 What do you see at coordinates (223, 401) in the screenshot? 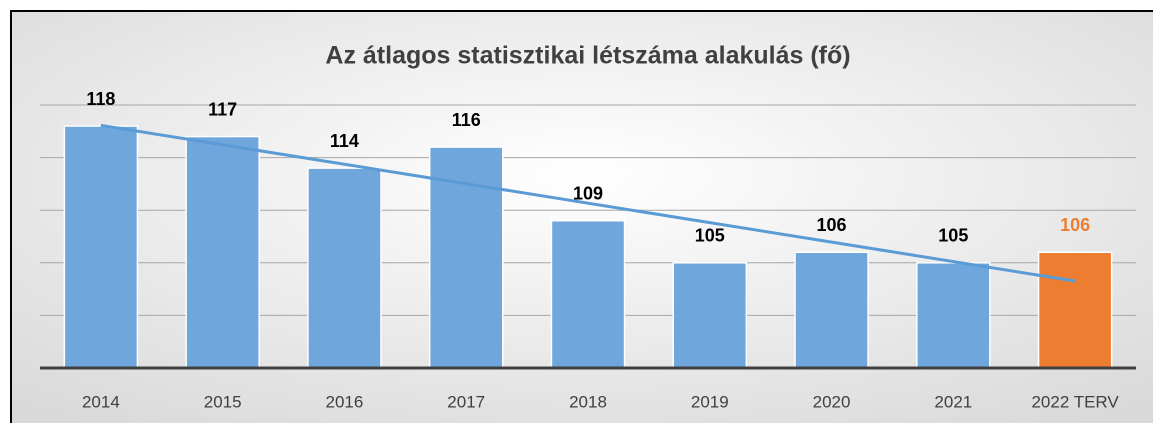
I see `x-tick-label: 2015` at bounding box center [223, 401].